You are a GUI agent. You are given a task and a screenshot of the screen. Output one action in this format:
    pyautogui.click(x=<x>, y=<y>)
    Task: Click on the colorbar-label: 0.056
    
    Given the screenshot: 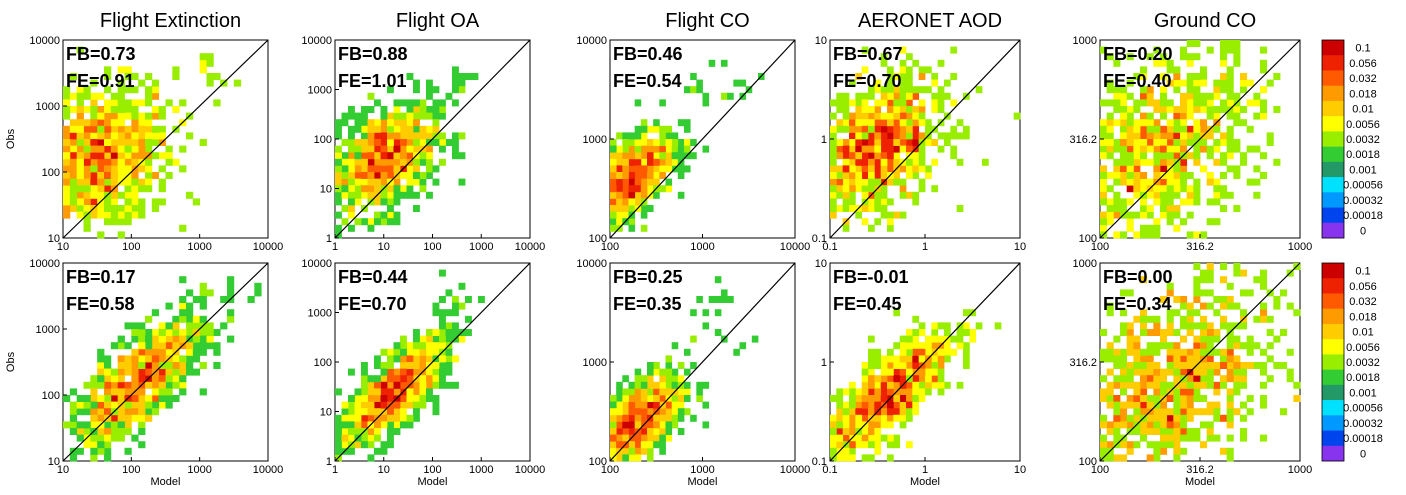 What is the action you would take?
    pyautogui.click(x=1363, y=287)
    